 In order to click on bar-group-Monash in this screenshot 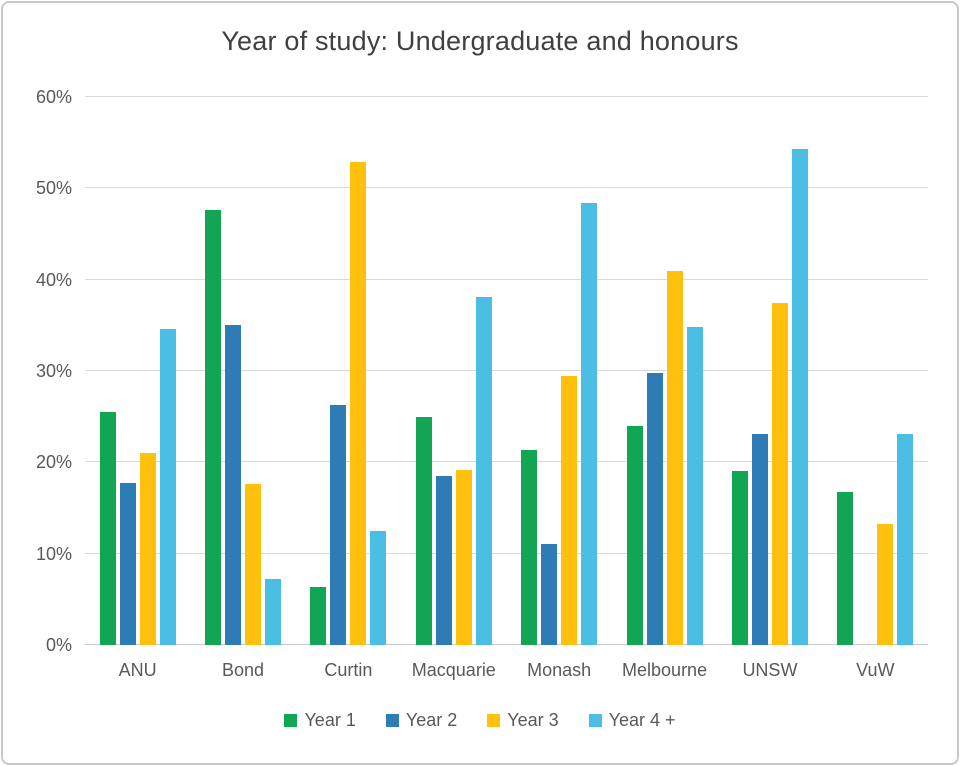, I will do `click(559, 371)`.